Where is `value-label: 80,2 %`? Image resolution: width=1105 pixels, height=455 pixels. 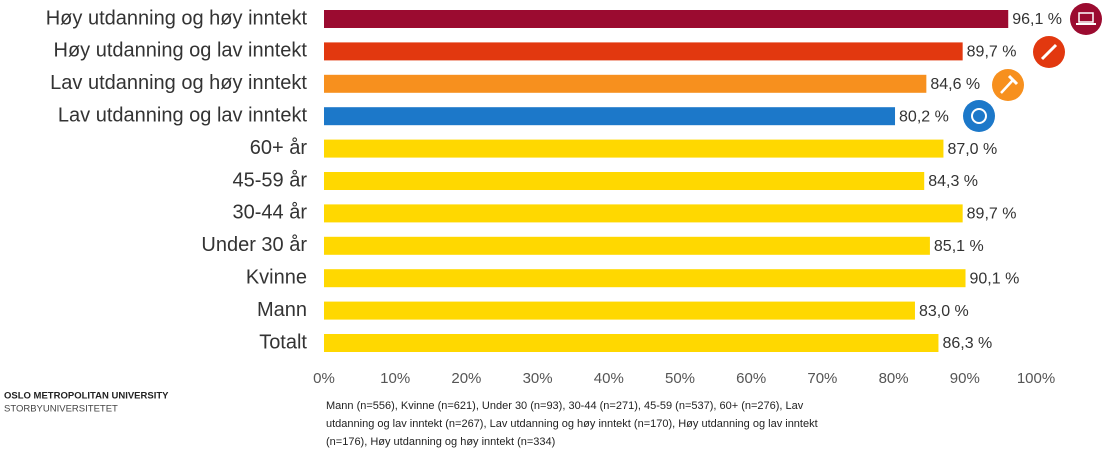 value-label: 80,2 % is located at coordinates (924, 116).